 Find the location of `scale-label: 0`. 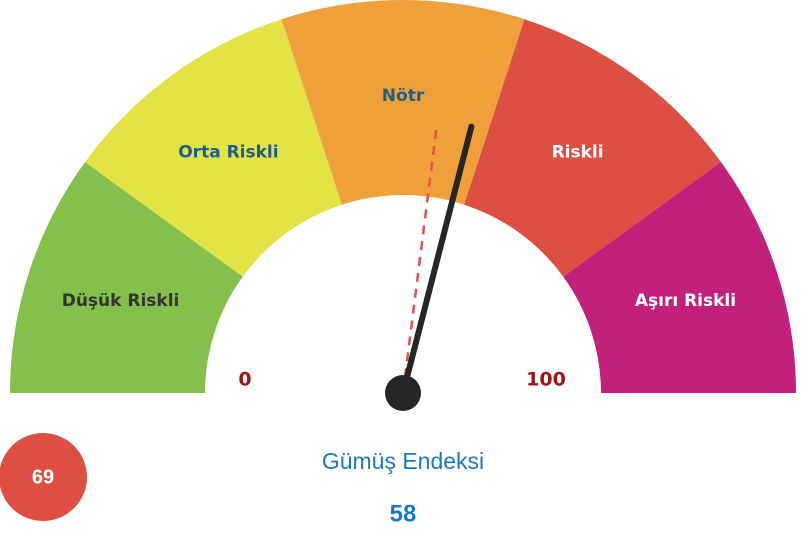

scale-label: 0 is located at coordinates (244, 380).